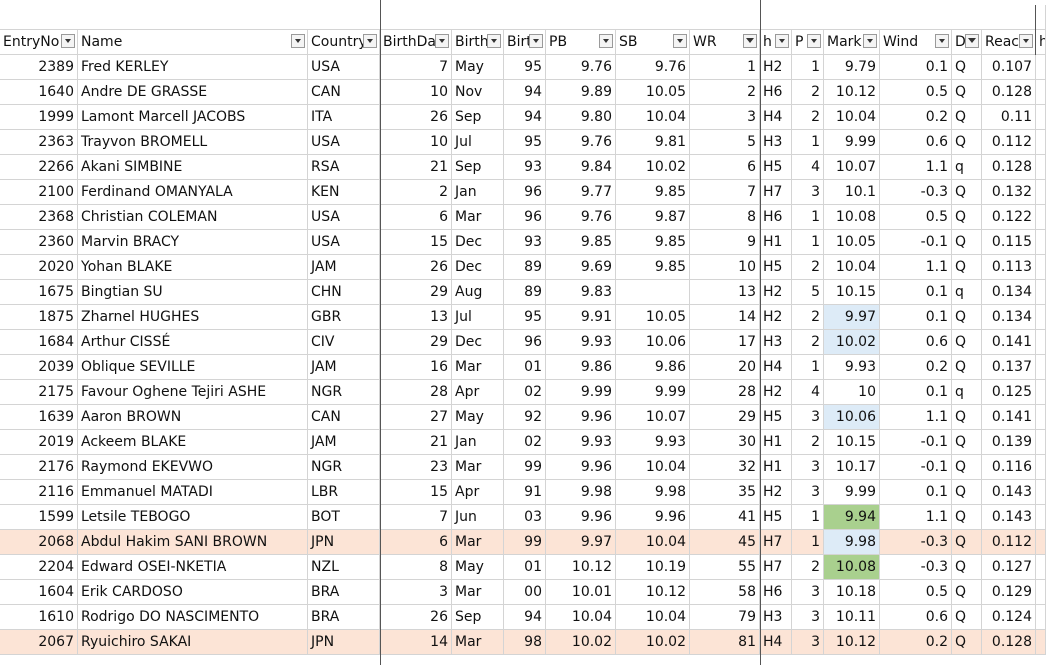  Describe the element at coordinates (653, 442) in the screenshot. I see `cell-sb: 9.93` at that location.